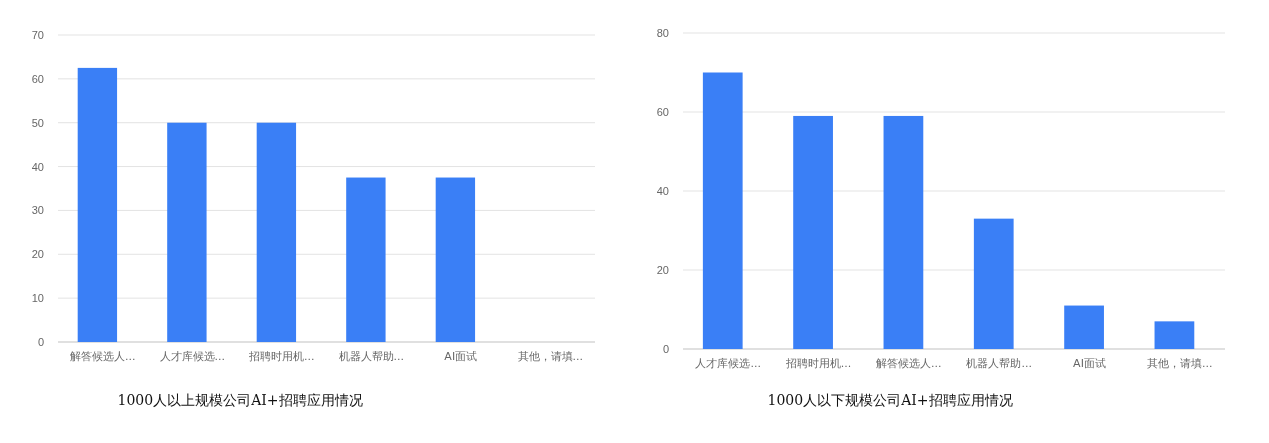 Image resolution: width=1269 pixels, height=443 pixels. What do you see at coordinates (37, 122) in the screenshot?
I see `y-tick-label: 50` at bounding box center [37, 122].